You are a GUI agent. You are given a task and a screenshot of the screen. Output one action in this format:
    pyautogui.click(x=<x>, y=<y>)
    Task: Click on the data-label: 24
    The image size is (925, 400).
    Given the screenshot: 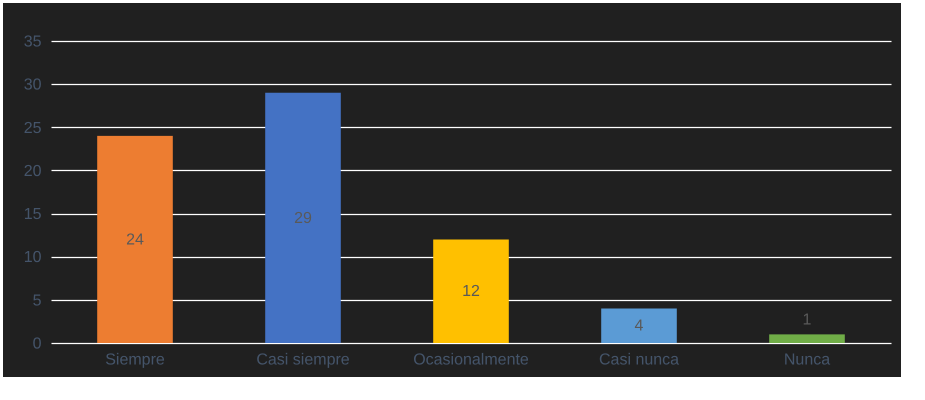 What is the action you would take?
    pyautogui.click(x=135, y=239)
    